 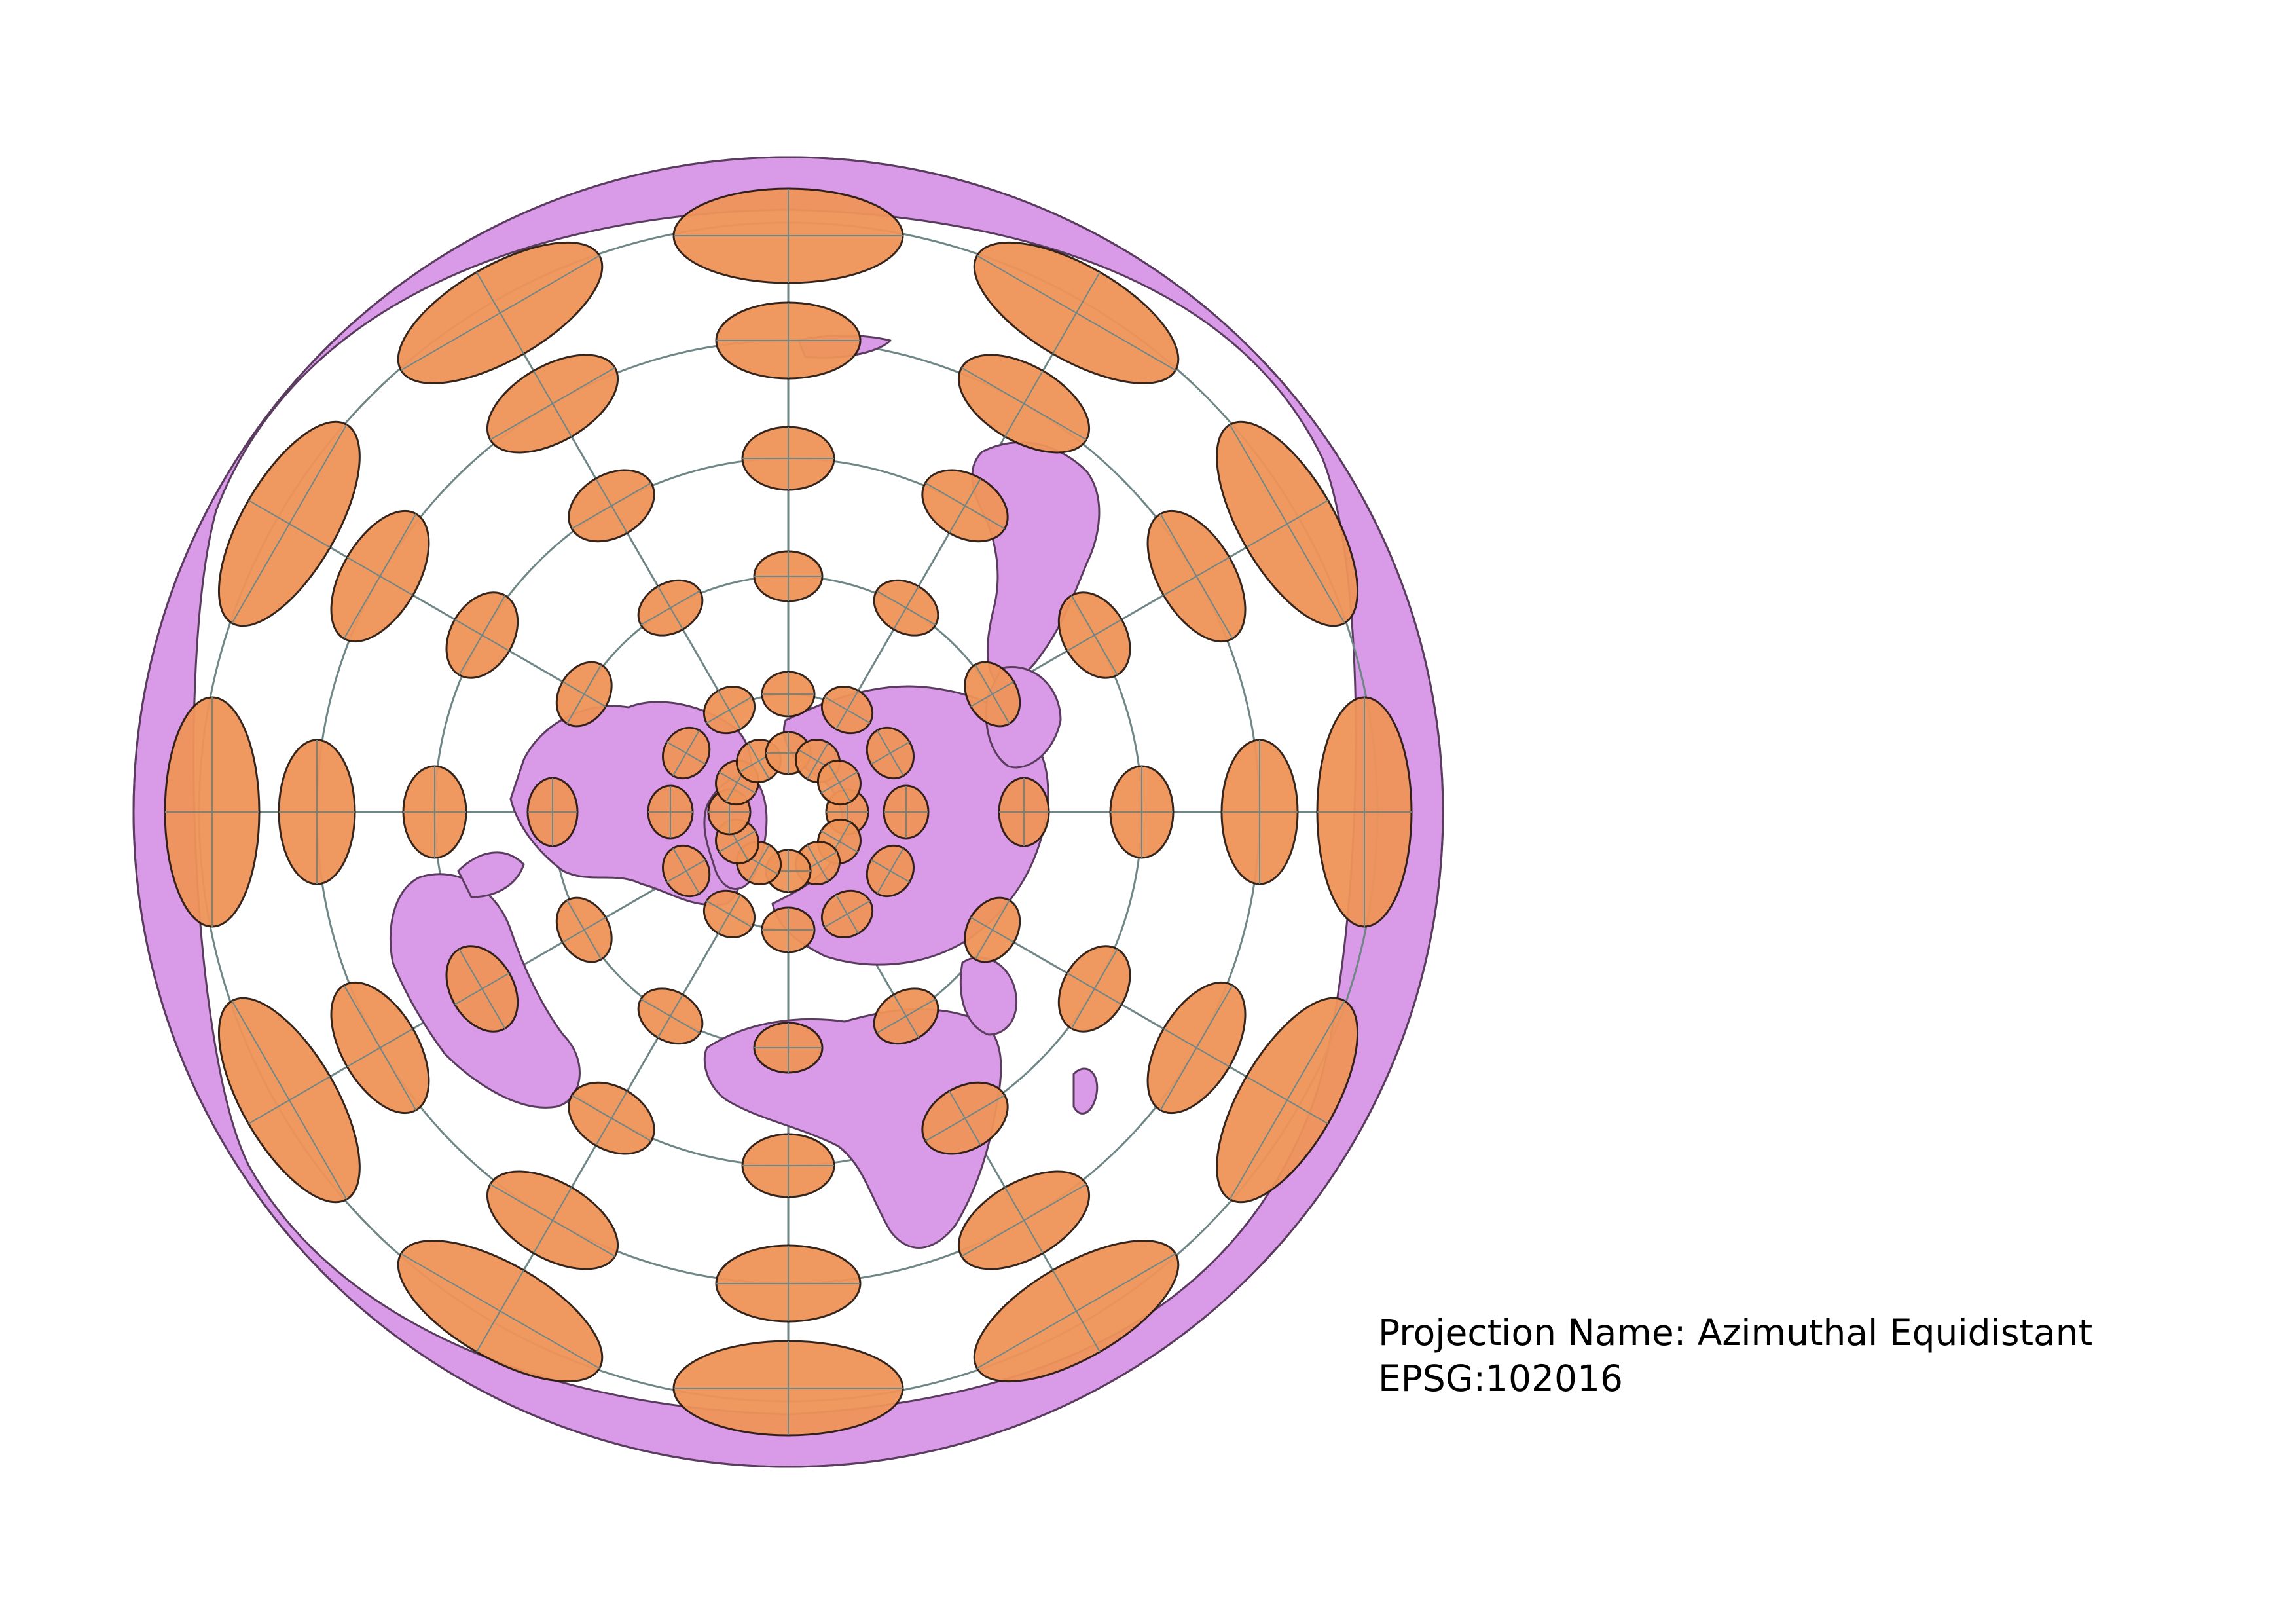 What do you see at coordinates (1500, 1378) in the screenshot?
I see `epsg-label: EPSG:102016` at bounding box center [1500, 1378].